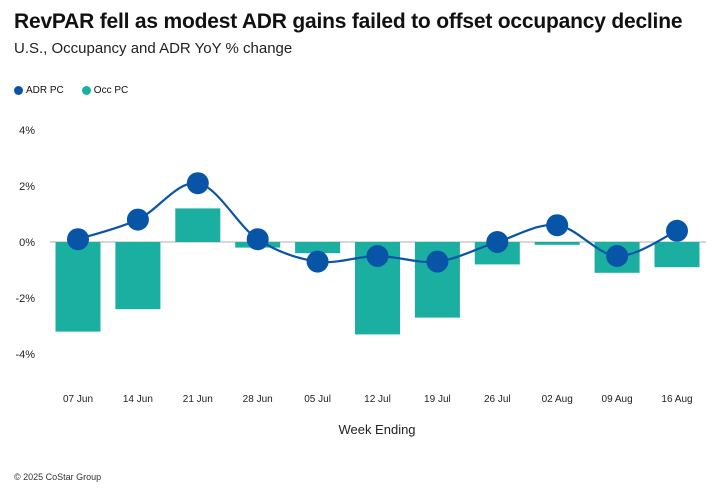 Image resolution: width=714 pixels, height=495 pixels. What do you see at coordinates (557, 399) in the screenshot?
I see `x-tick-label: 02 Aug` at bounding box center [557, 399].